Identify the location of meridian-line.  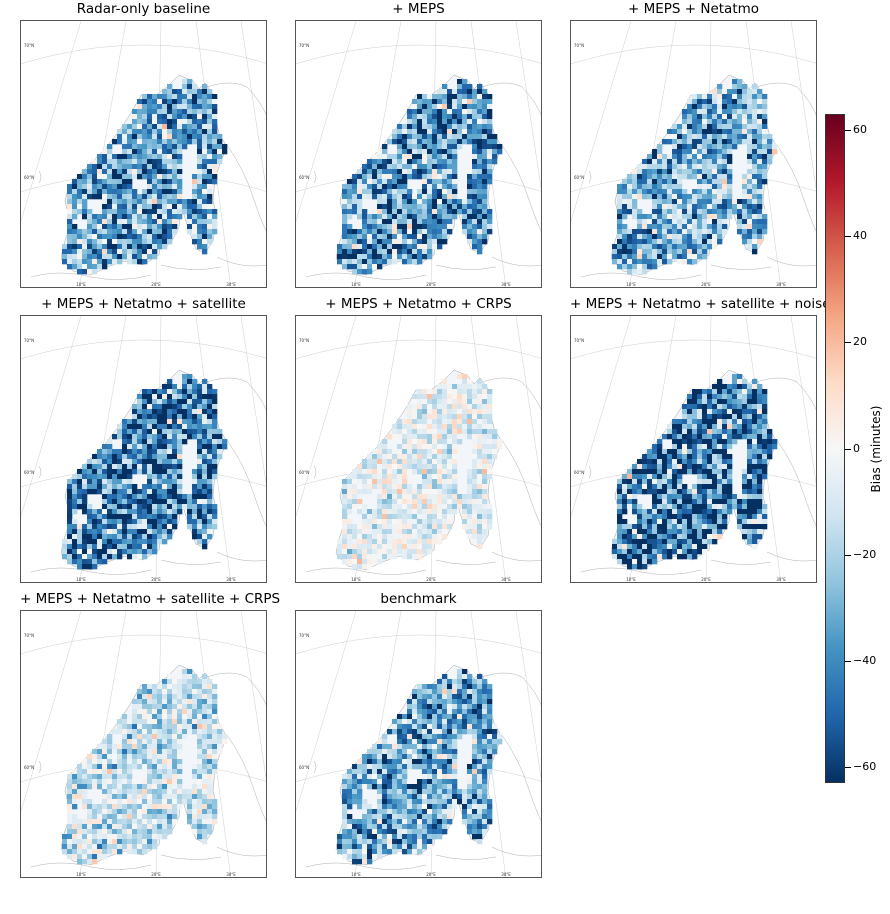
(803, 105).